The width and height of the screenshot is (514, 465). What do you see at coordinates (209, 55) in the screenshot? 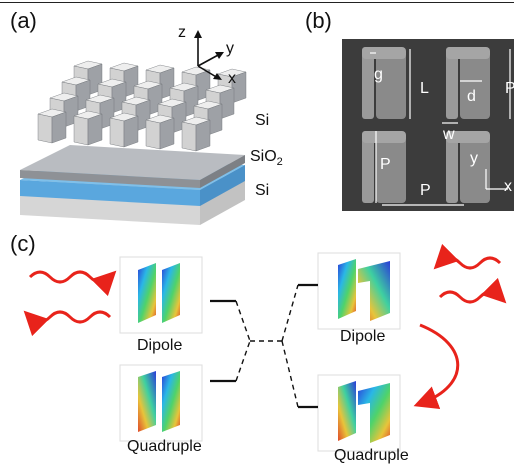
I see `axes-3d-icon` at bounding box center [209, 55].